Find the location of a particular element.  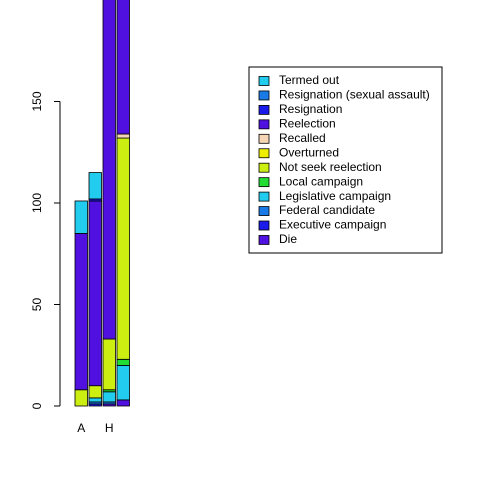

x-tick-label: A is located at coordinates (81, 428).